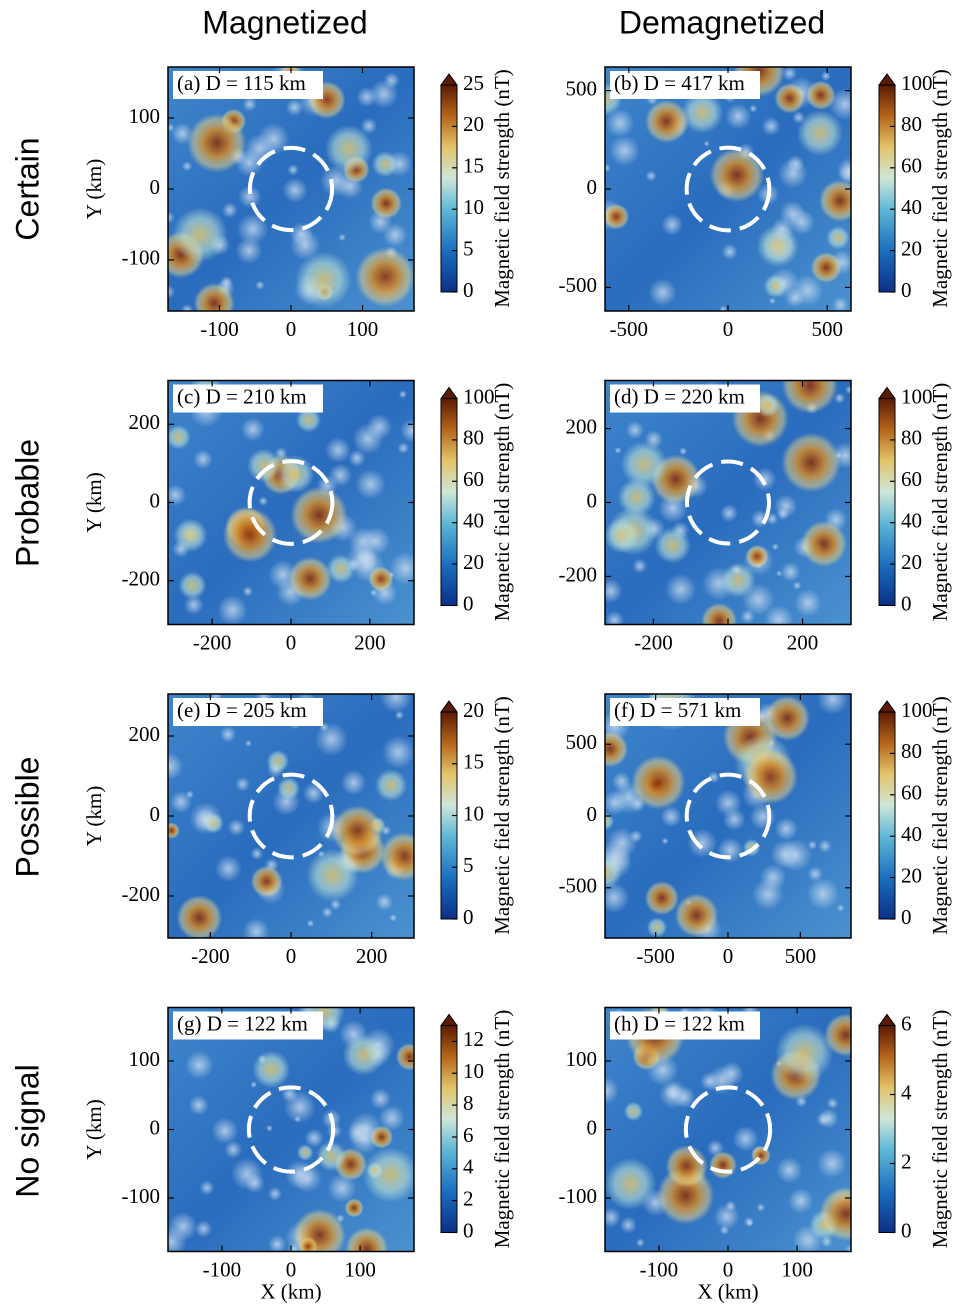 The width and height of the screenshot is (963, 1305). I want to click on colorbar-tick-label: 6, so click(906, 1023).